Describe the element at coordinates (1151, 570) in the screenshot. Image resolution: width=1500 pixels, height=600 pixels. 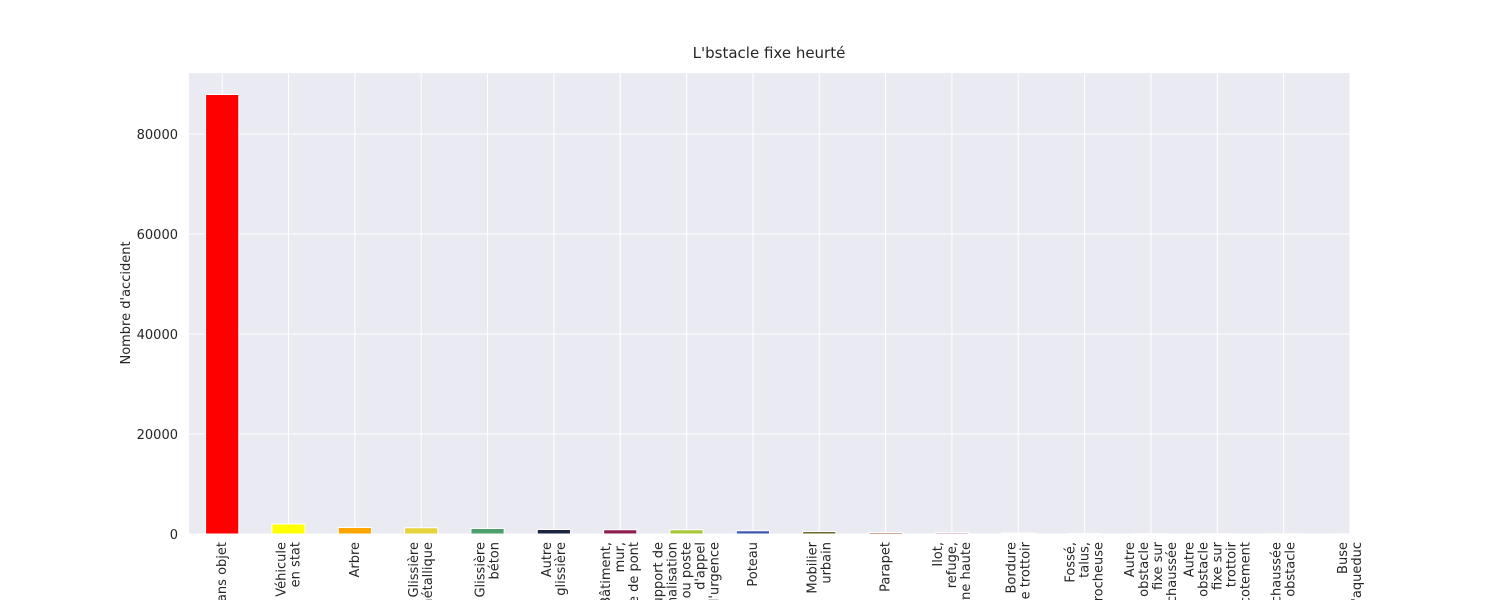
I see `x-tick-label: Autreobstaclefixe surchaussée` at that location.